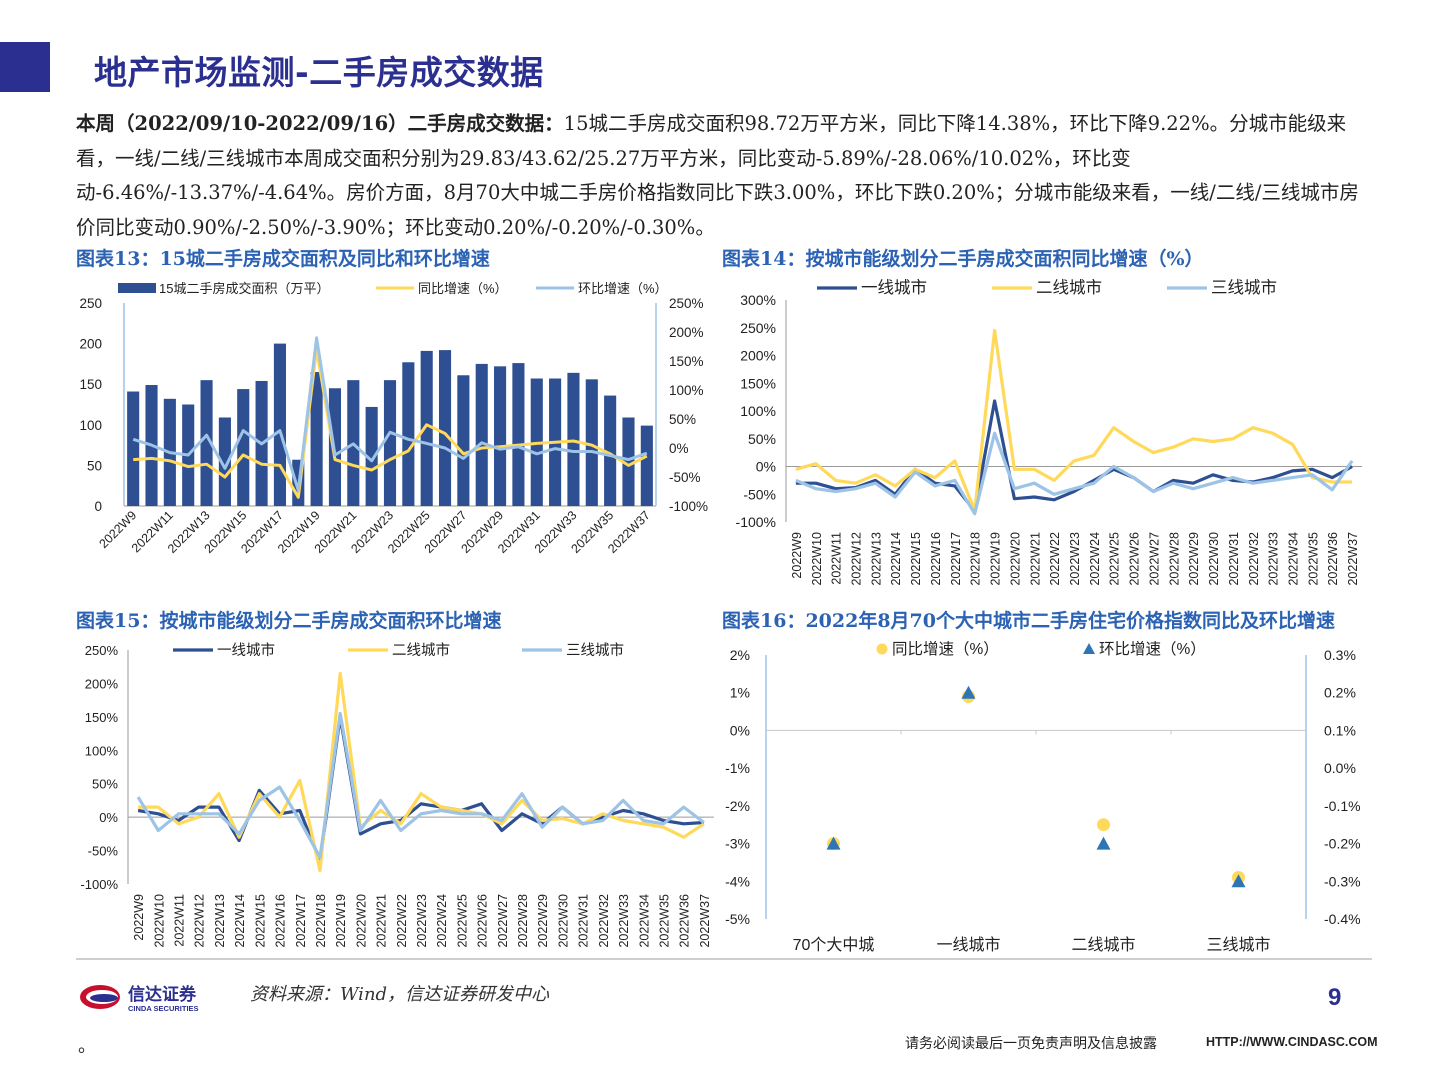  What do you see at coordinates (1152, 649) in the screenshot?
I see `fig16-legend-mom-label: 环比增速（%）` at bounding box center [1152, 649].